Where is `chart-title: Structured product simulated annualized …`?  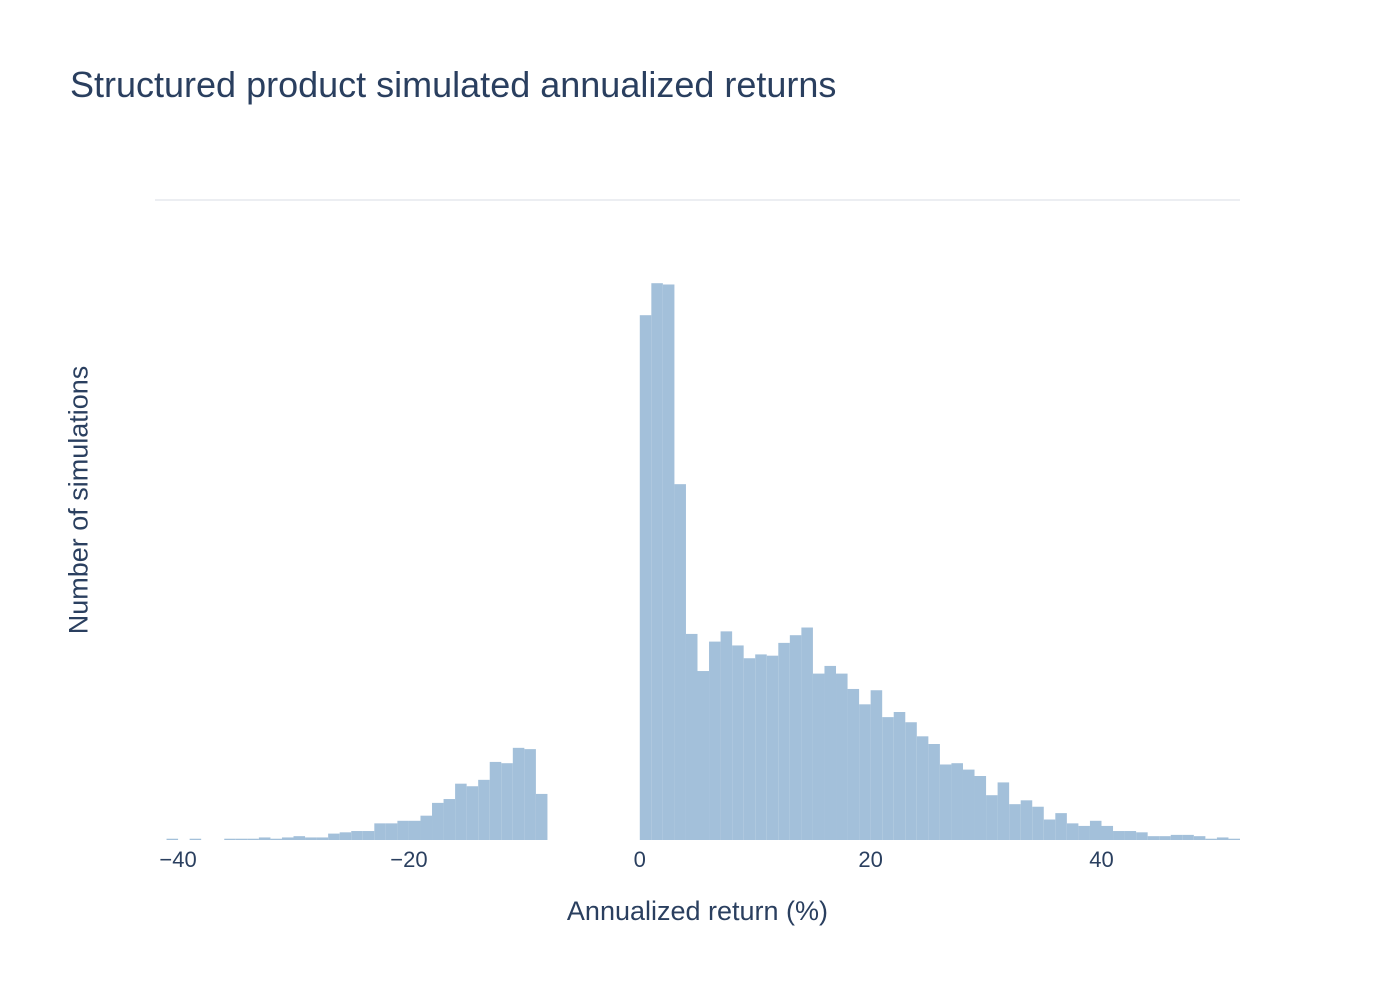
chart-title: Structured product simulated annualized … is located at coordinates (453, 84).